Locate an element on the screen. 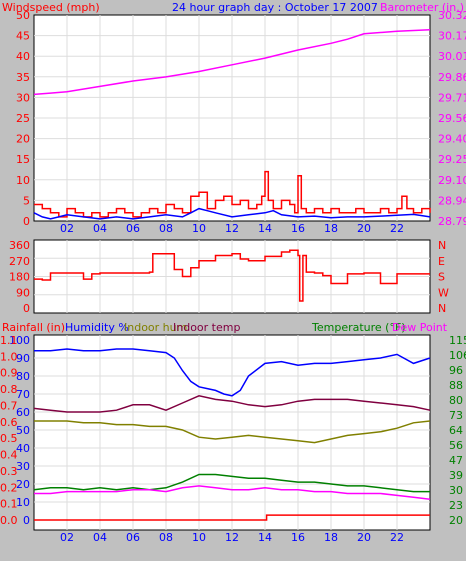 The image size is (466, 561). windspeed-tick-label: 50 is located at coordinates (23, 15).